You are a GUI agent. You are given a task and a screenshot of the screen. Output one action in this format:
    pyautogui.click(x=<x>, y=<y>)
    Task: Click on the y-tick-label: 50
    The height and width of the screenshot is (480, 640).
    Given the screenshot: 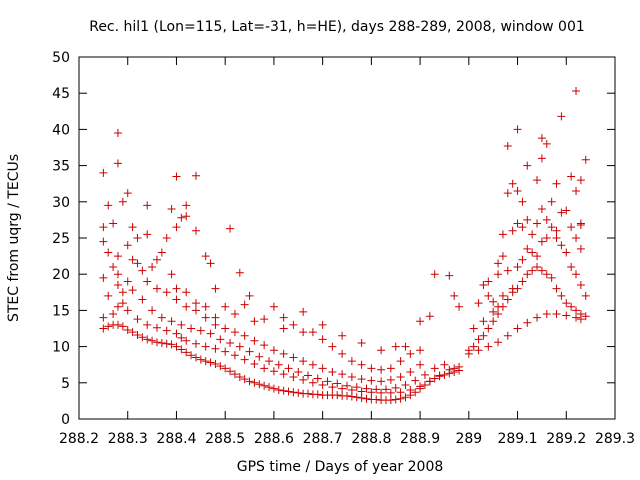 What is the action you would take?
    pyautogui.click(x=61, y=58)
    